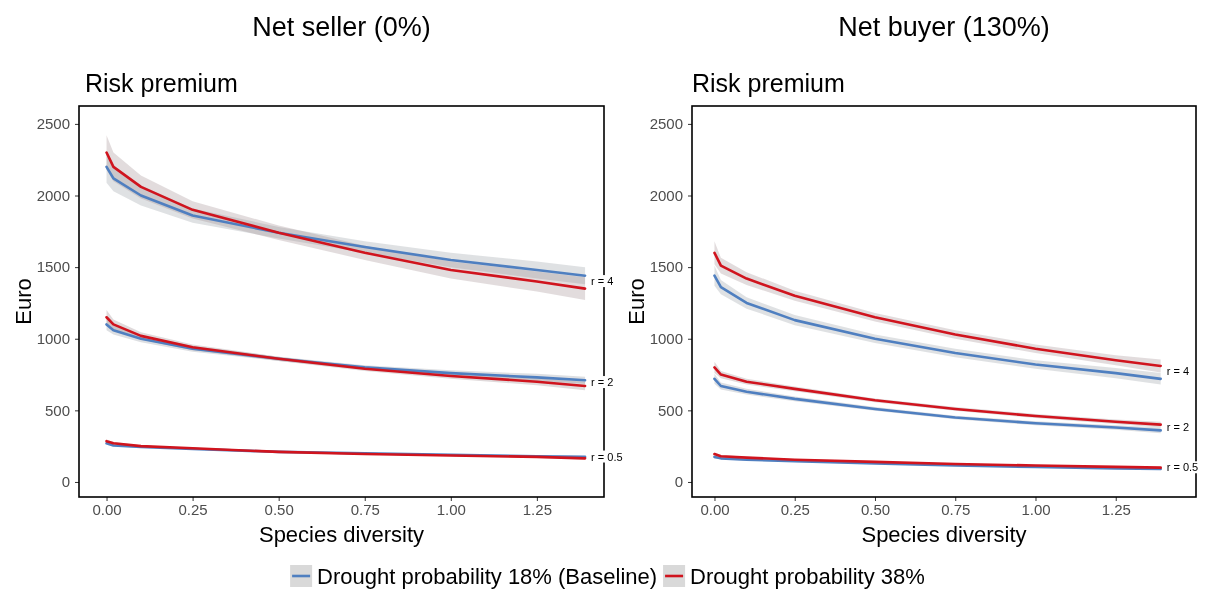  I want to click on legend-label: Drought probability 18% (Baseline), so click(487, 576).